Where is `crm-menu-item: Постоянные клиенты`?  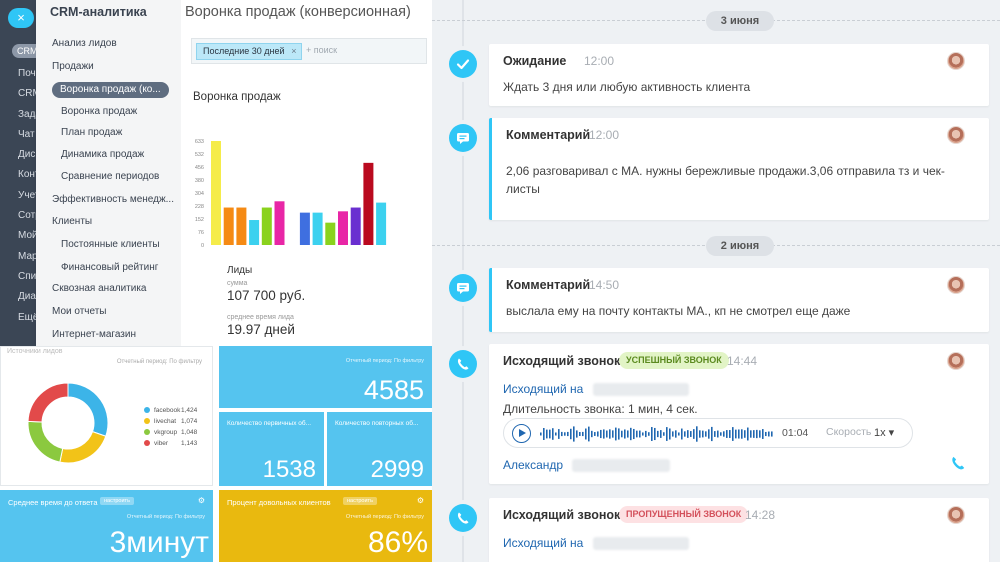
crm-menu-item: Постоянные клиенты is located at coordinates (110, 244).